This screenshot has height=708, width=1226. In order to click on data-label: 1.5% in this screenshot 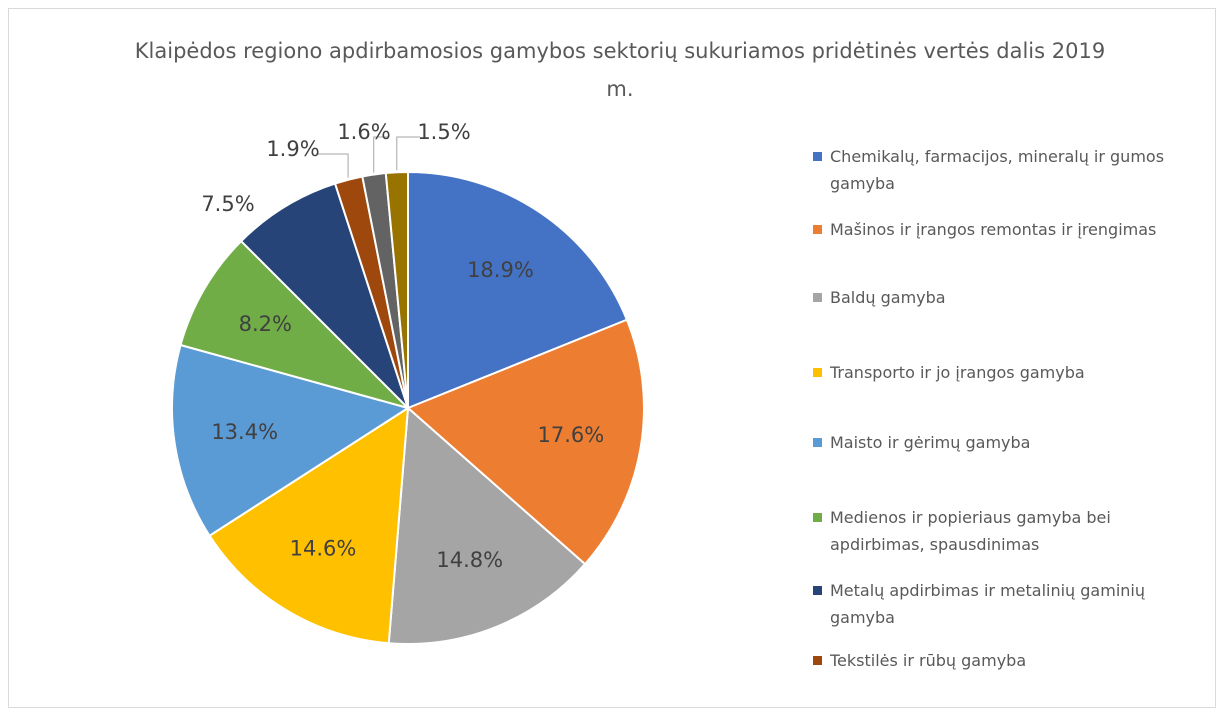, I will do `click(443, 132)`.